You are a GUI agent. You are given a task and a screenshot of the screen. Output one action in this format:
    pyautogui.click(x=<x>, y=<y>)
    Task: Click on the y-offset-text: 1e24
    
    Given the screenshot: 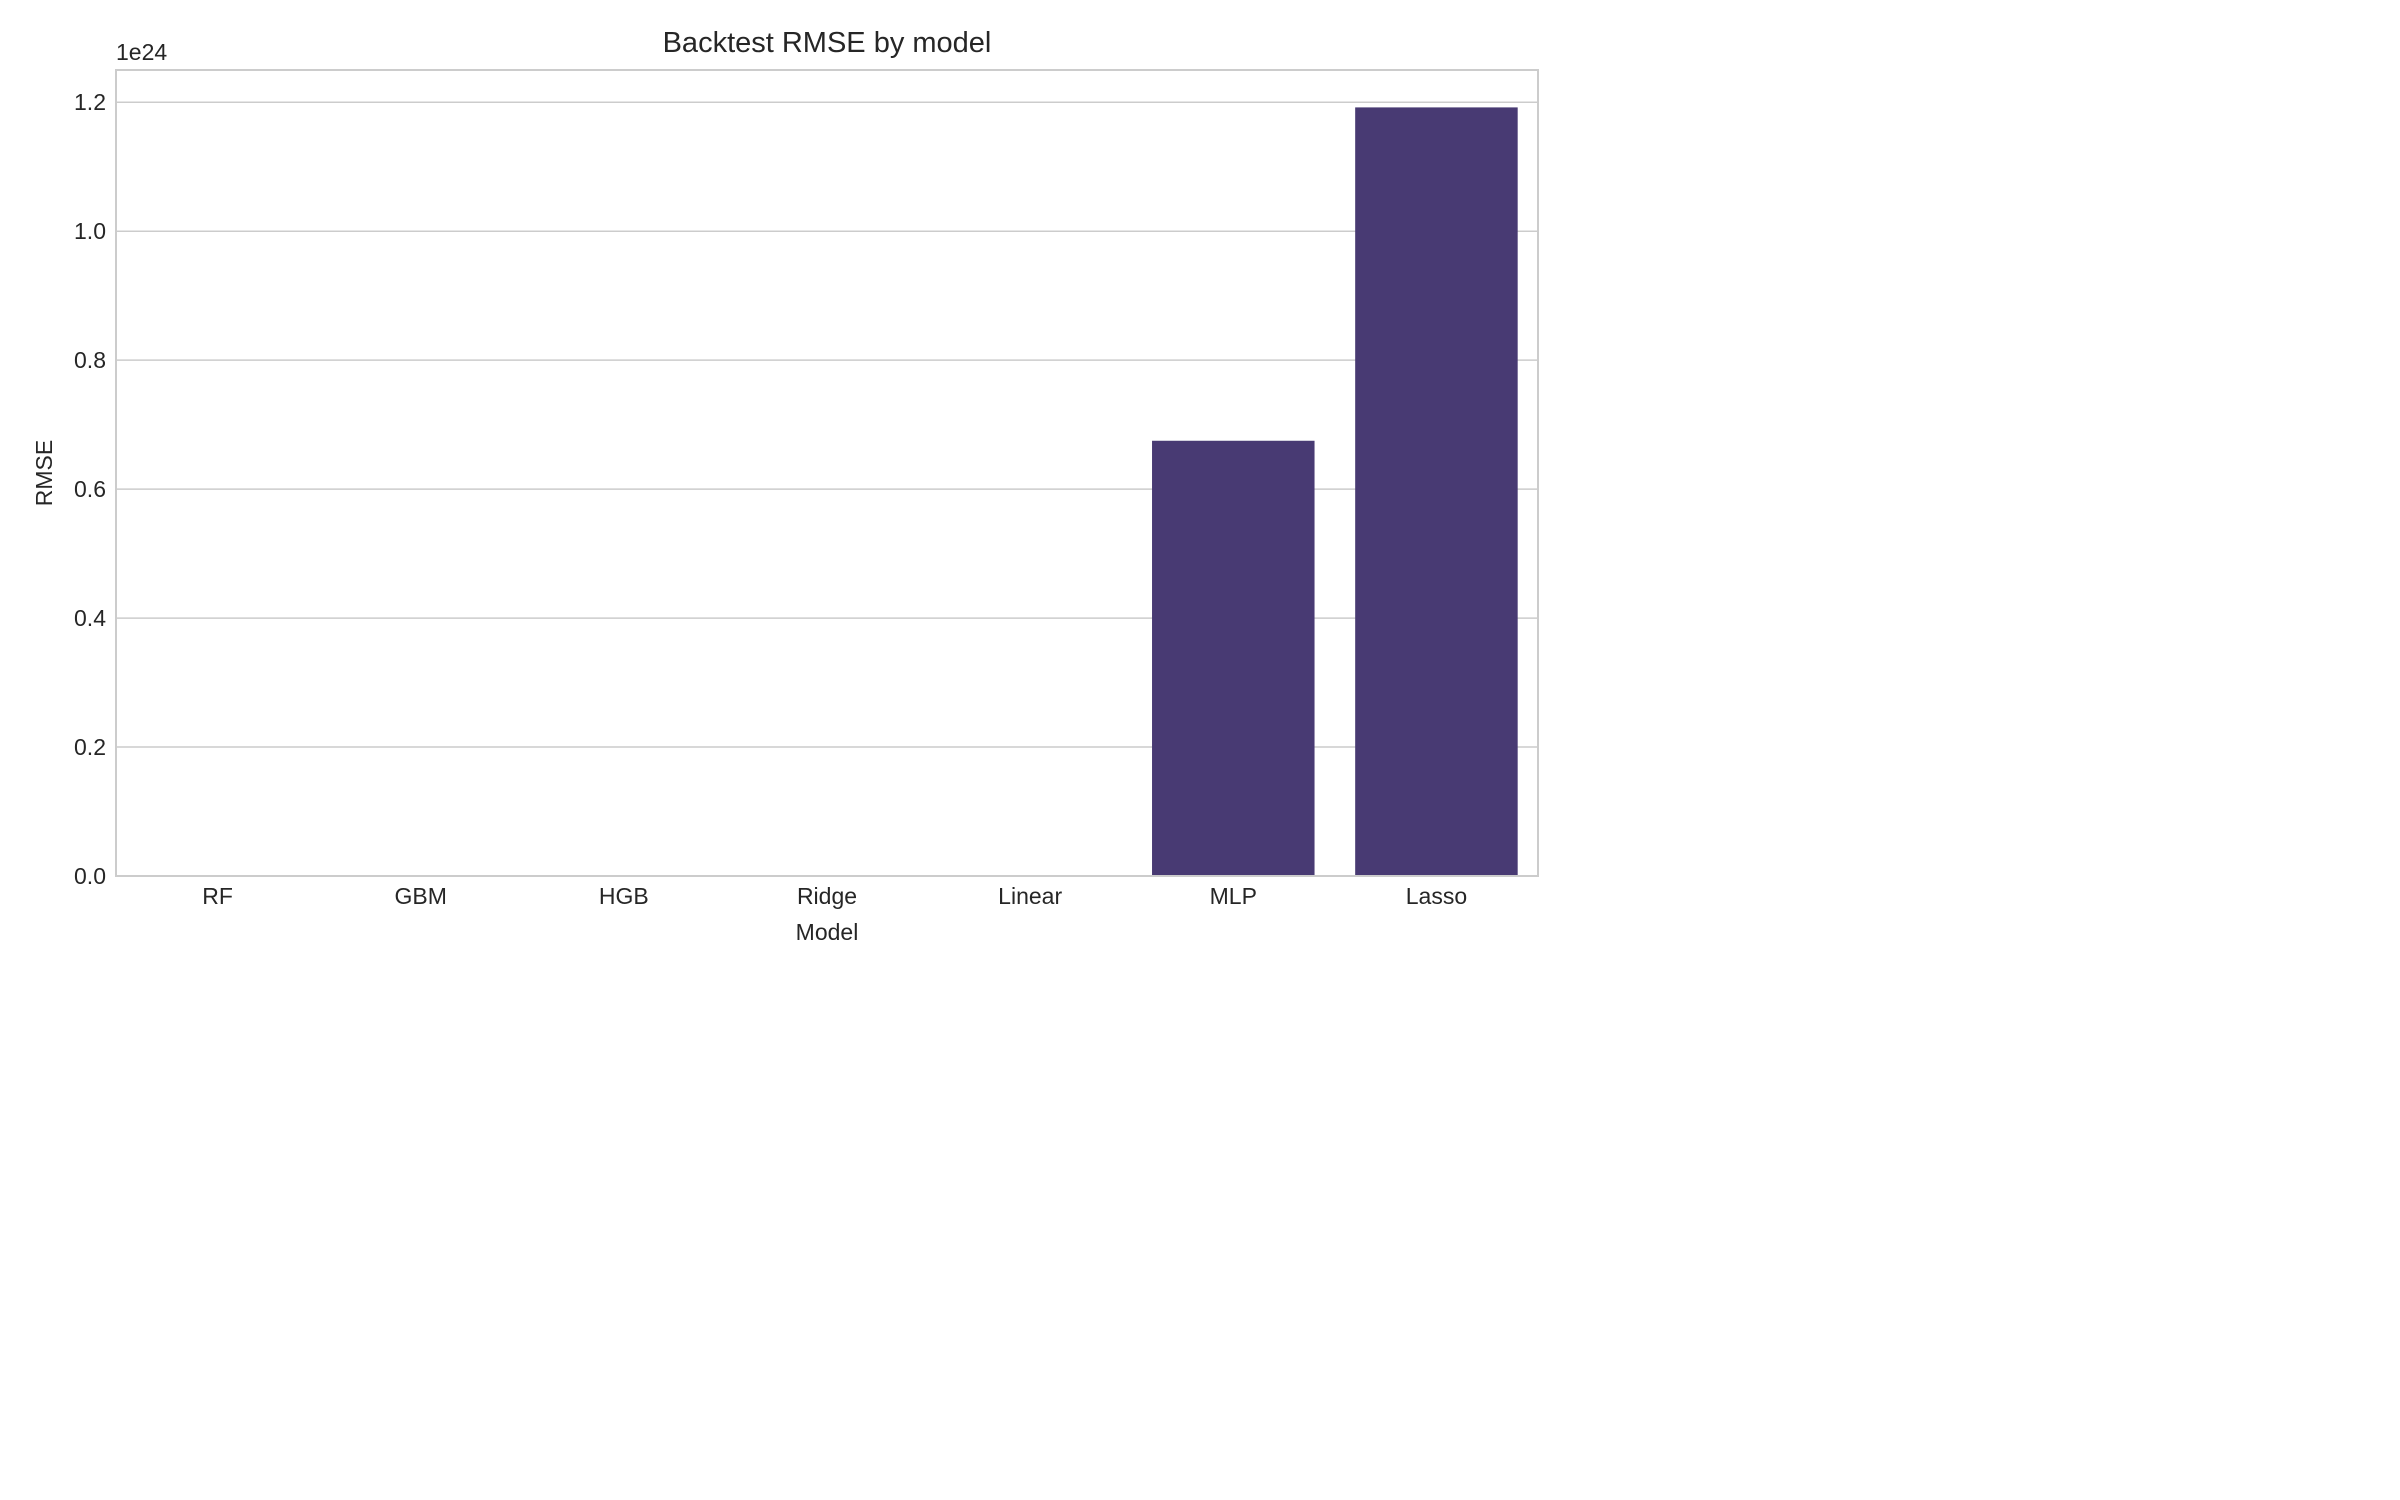 What is the action you would take?
    pyautogui.click(x=141, y=52)
    